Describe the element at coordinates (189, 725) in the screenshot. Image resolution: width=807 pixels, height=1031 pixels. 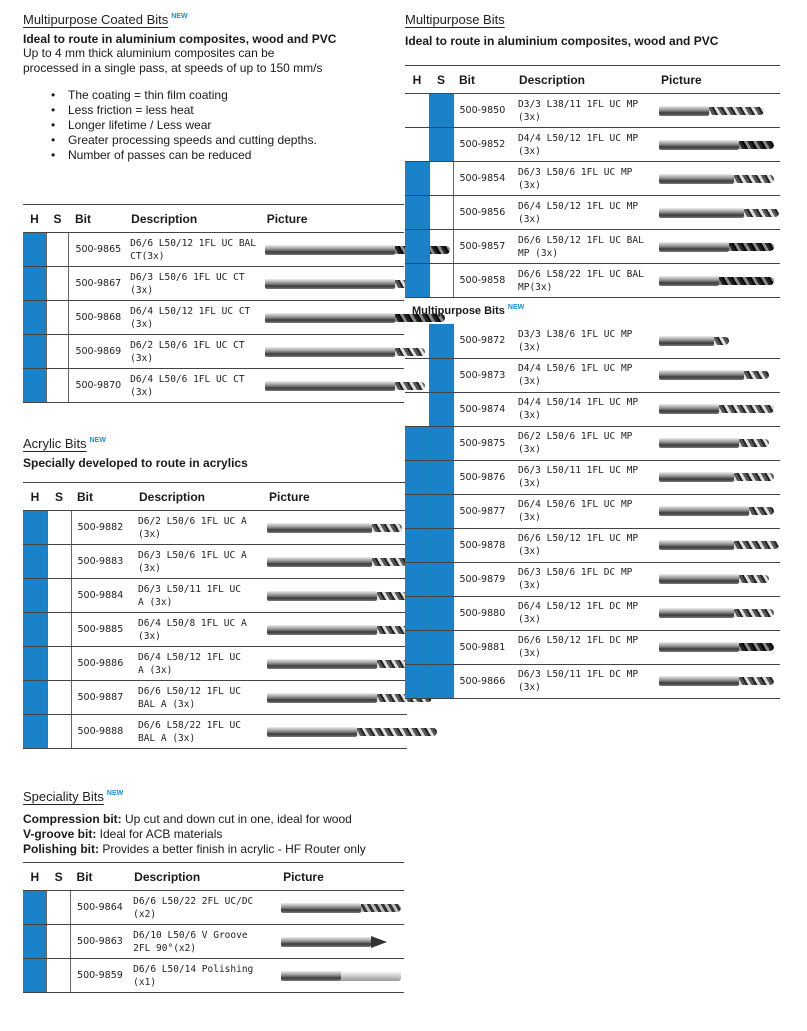
I see `desc-line-1: D6/6 L58/22 1FL UC` at that location.